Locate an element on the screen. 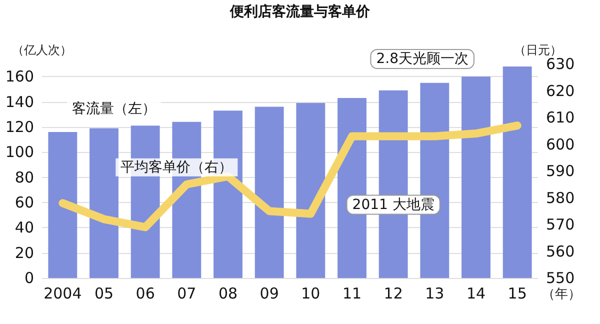 The height and width of the screenshot is (324, 600). y-tick-label: 120 is located at coordinates (19, 127).